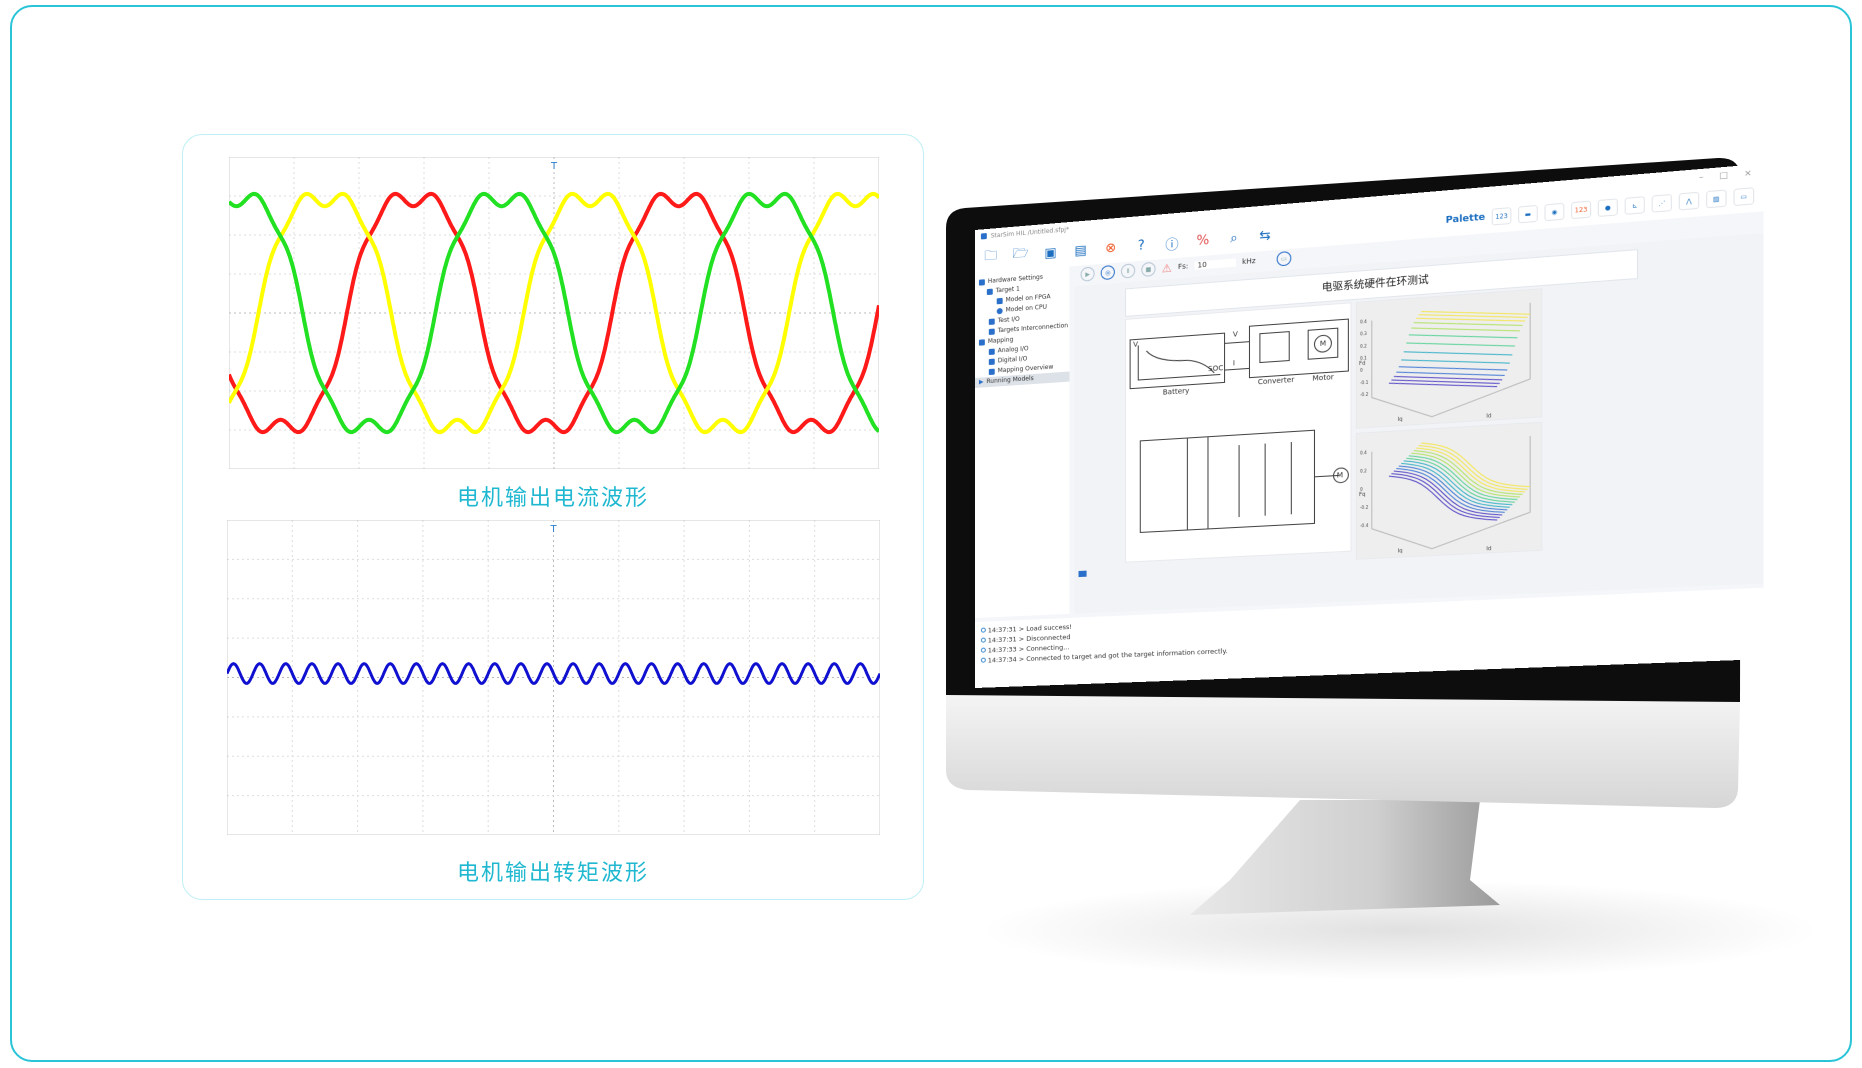 The width and height of the screenshot is (1862, 1068). What do you see at coordinates (1724, 174) in the screenshot?
I see `maximize-button: □` at bounding box center [1724, 174].